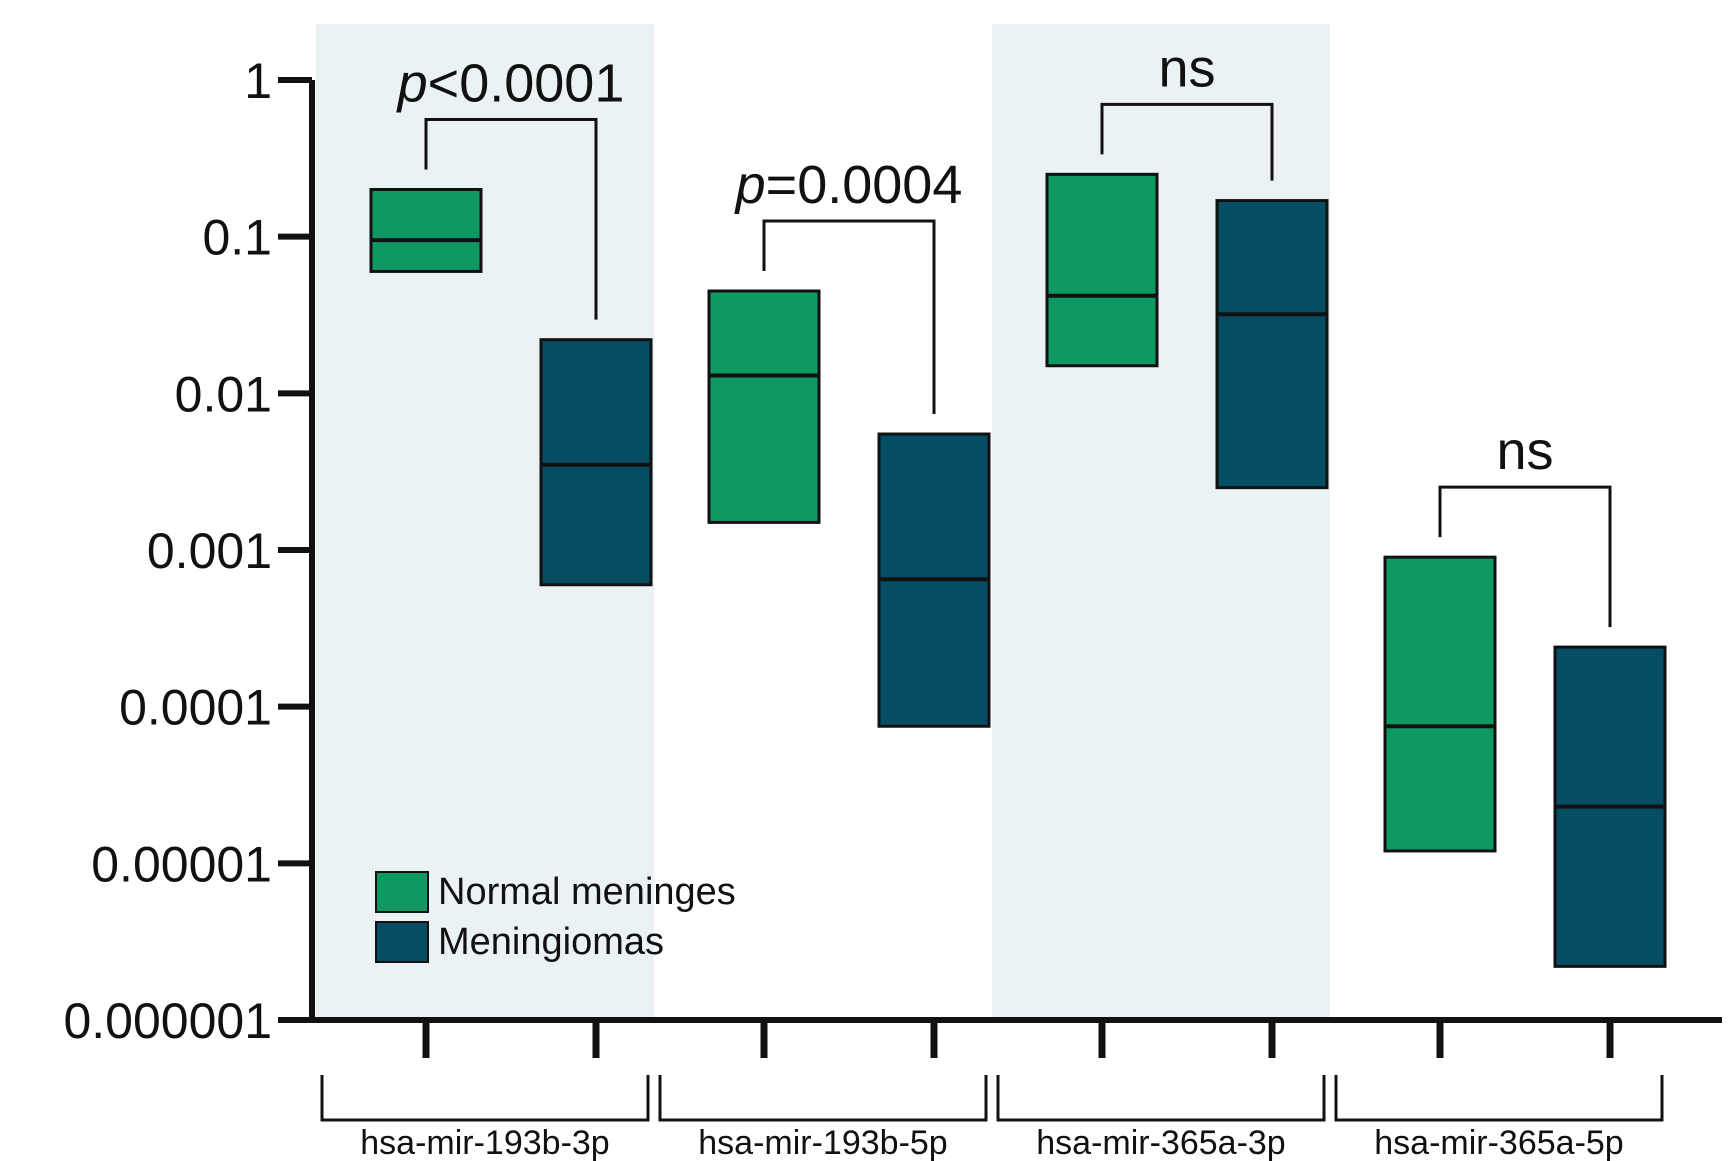 The image size is (1728, 1161). I want to click on legend-label: Normal meninges, so click(587, 892).